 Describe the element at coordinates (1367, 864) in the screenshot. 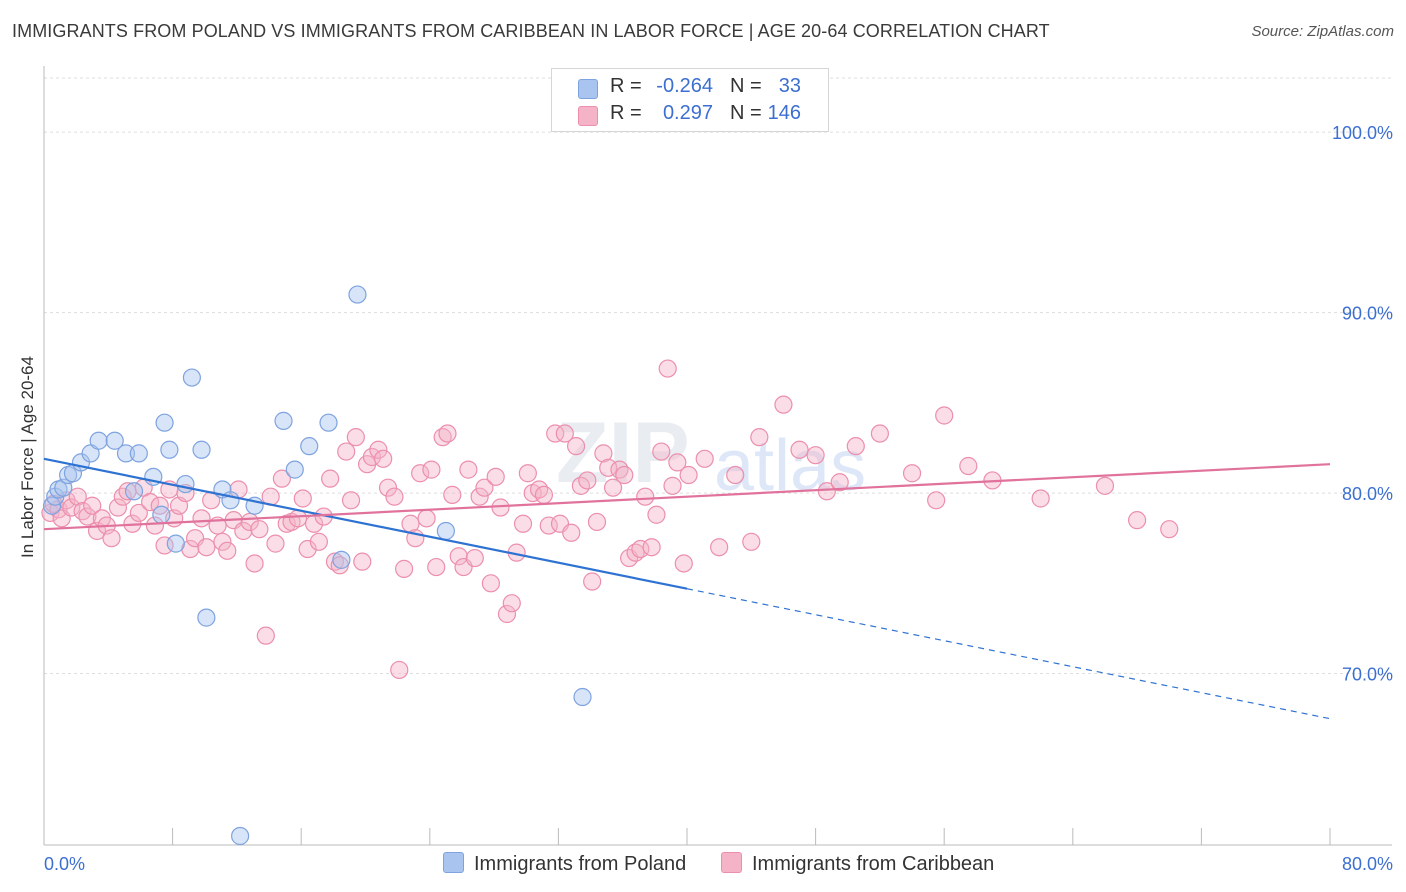

I see `x-tick-label: 80.0%` at that location.